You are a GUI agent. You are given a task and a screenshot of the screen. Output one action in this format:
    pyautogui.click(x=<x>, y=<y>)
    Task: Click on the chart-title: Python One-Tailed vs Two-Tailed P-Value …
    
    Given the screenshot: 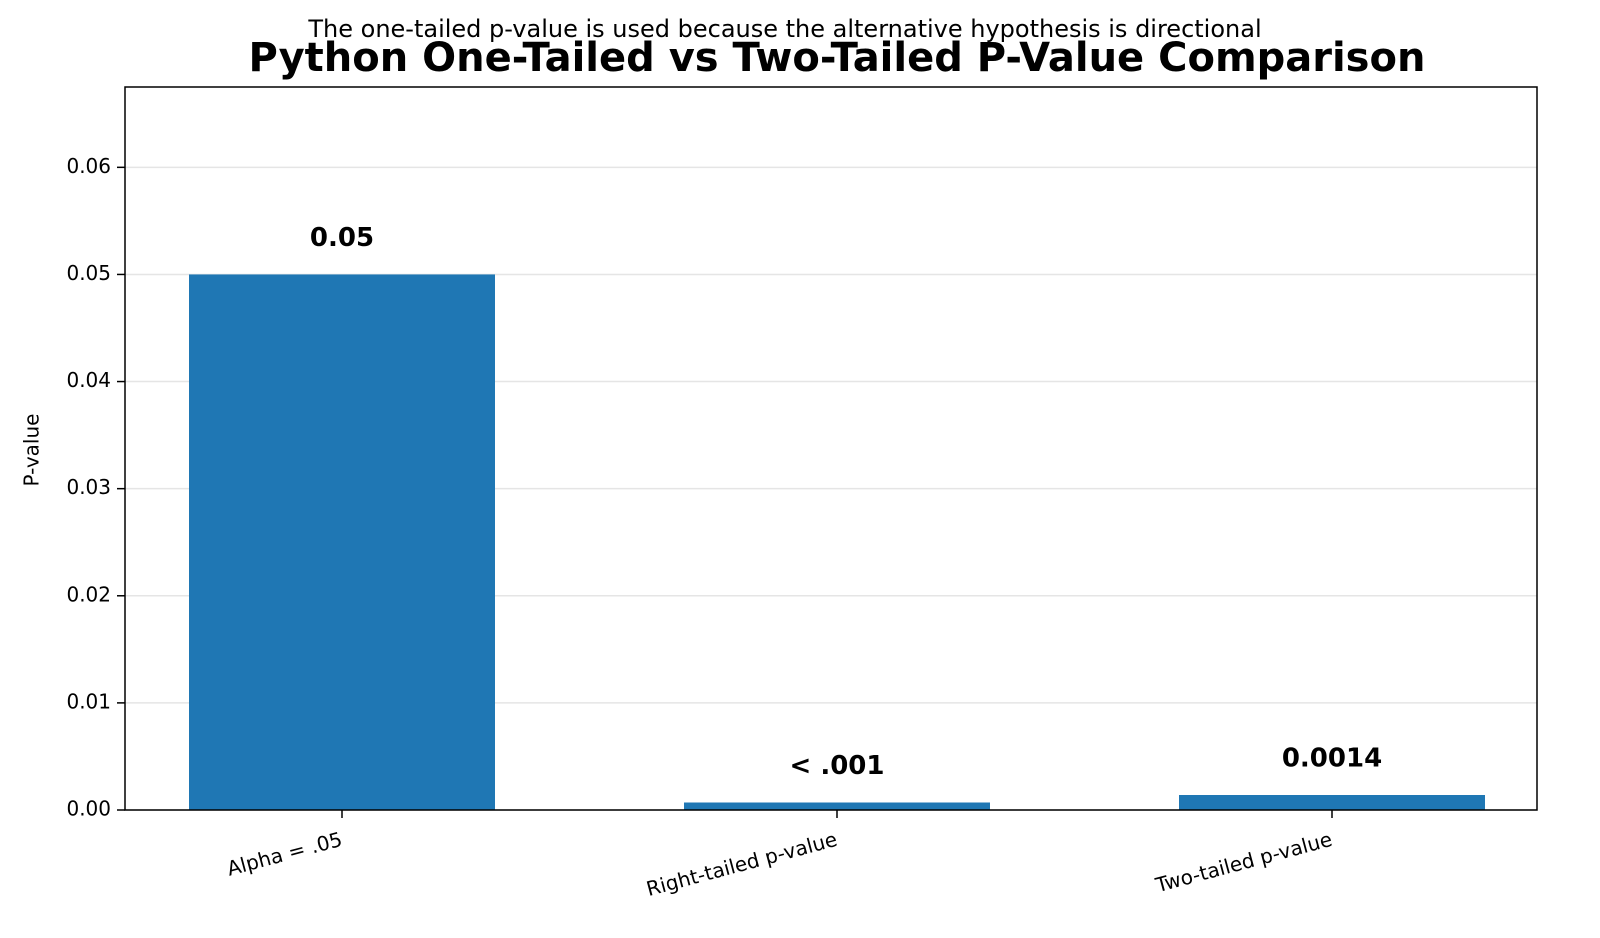 What is the action you would take?
    pyautogui.click(x=837, y=58)
    